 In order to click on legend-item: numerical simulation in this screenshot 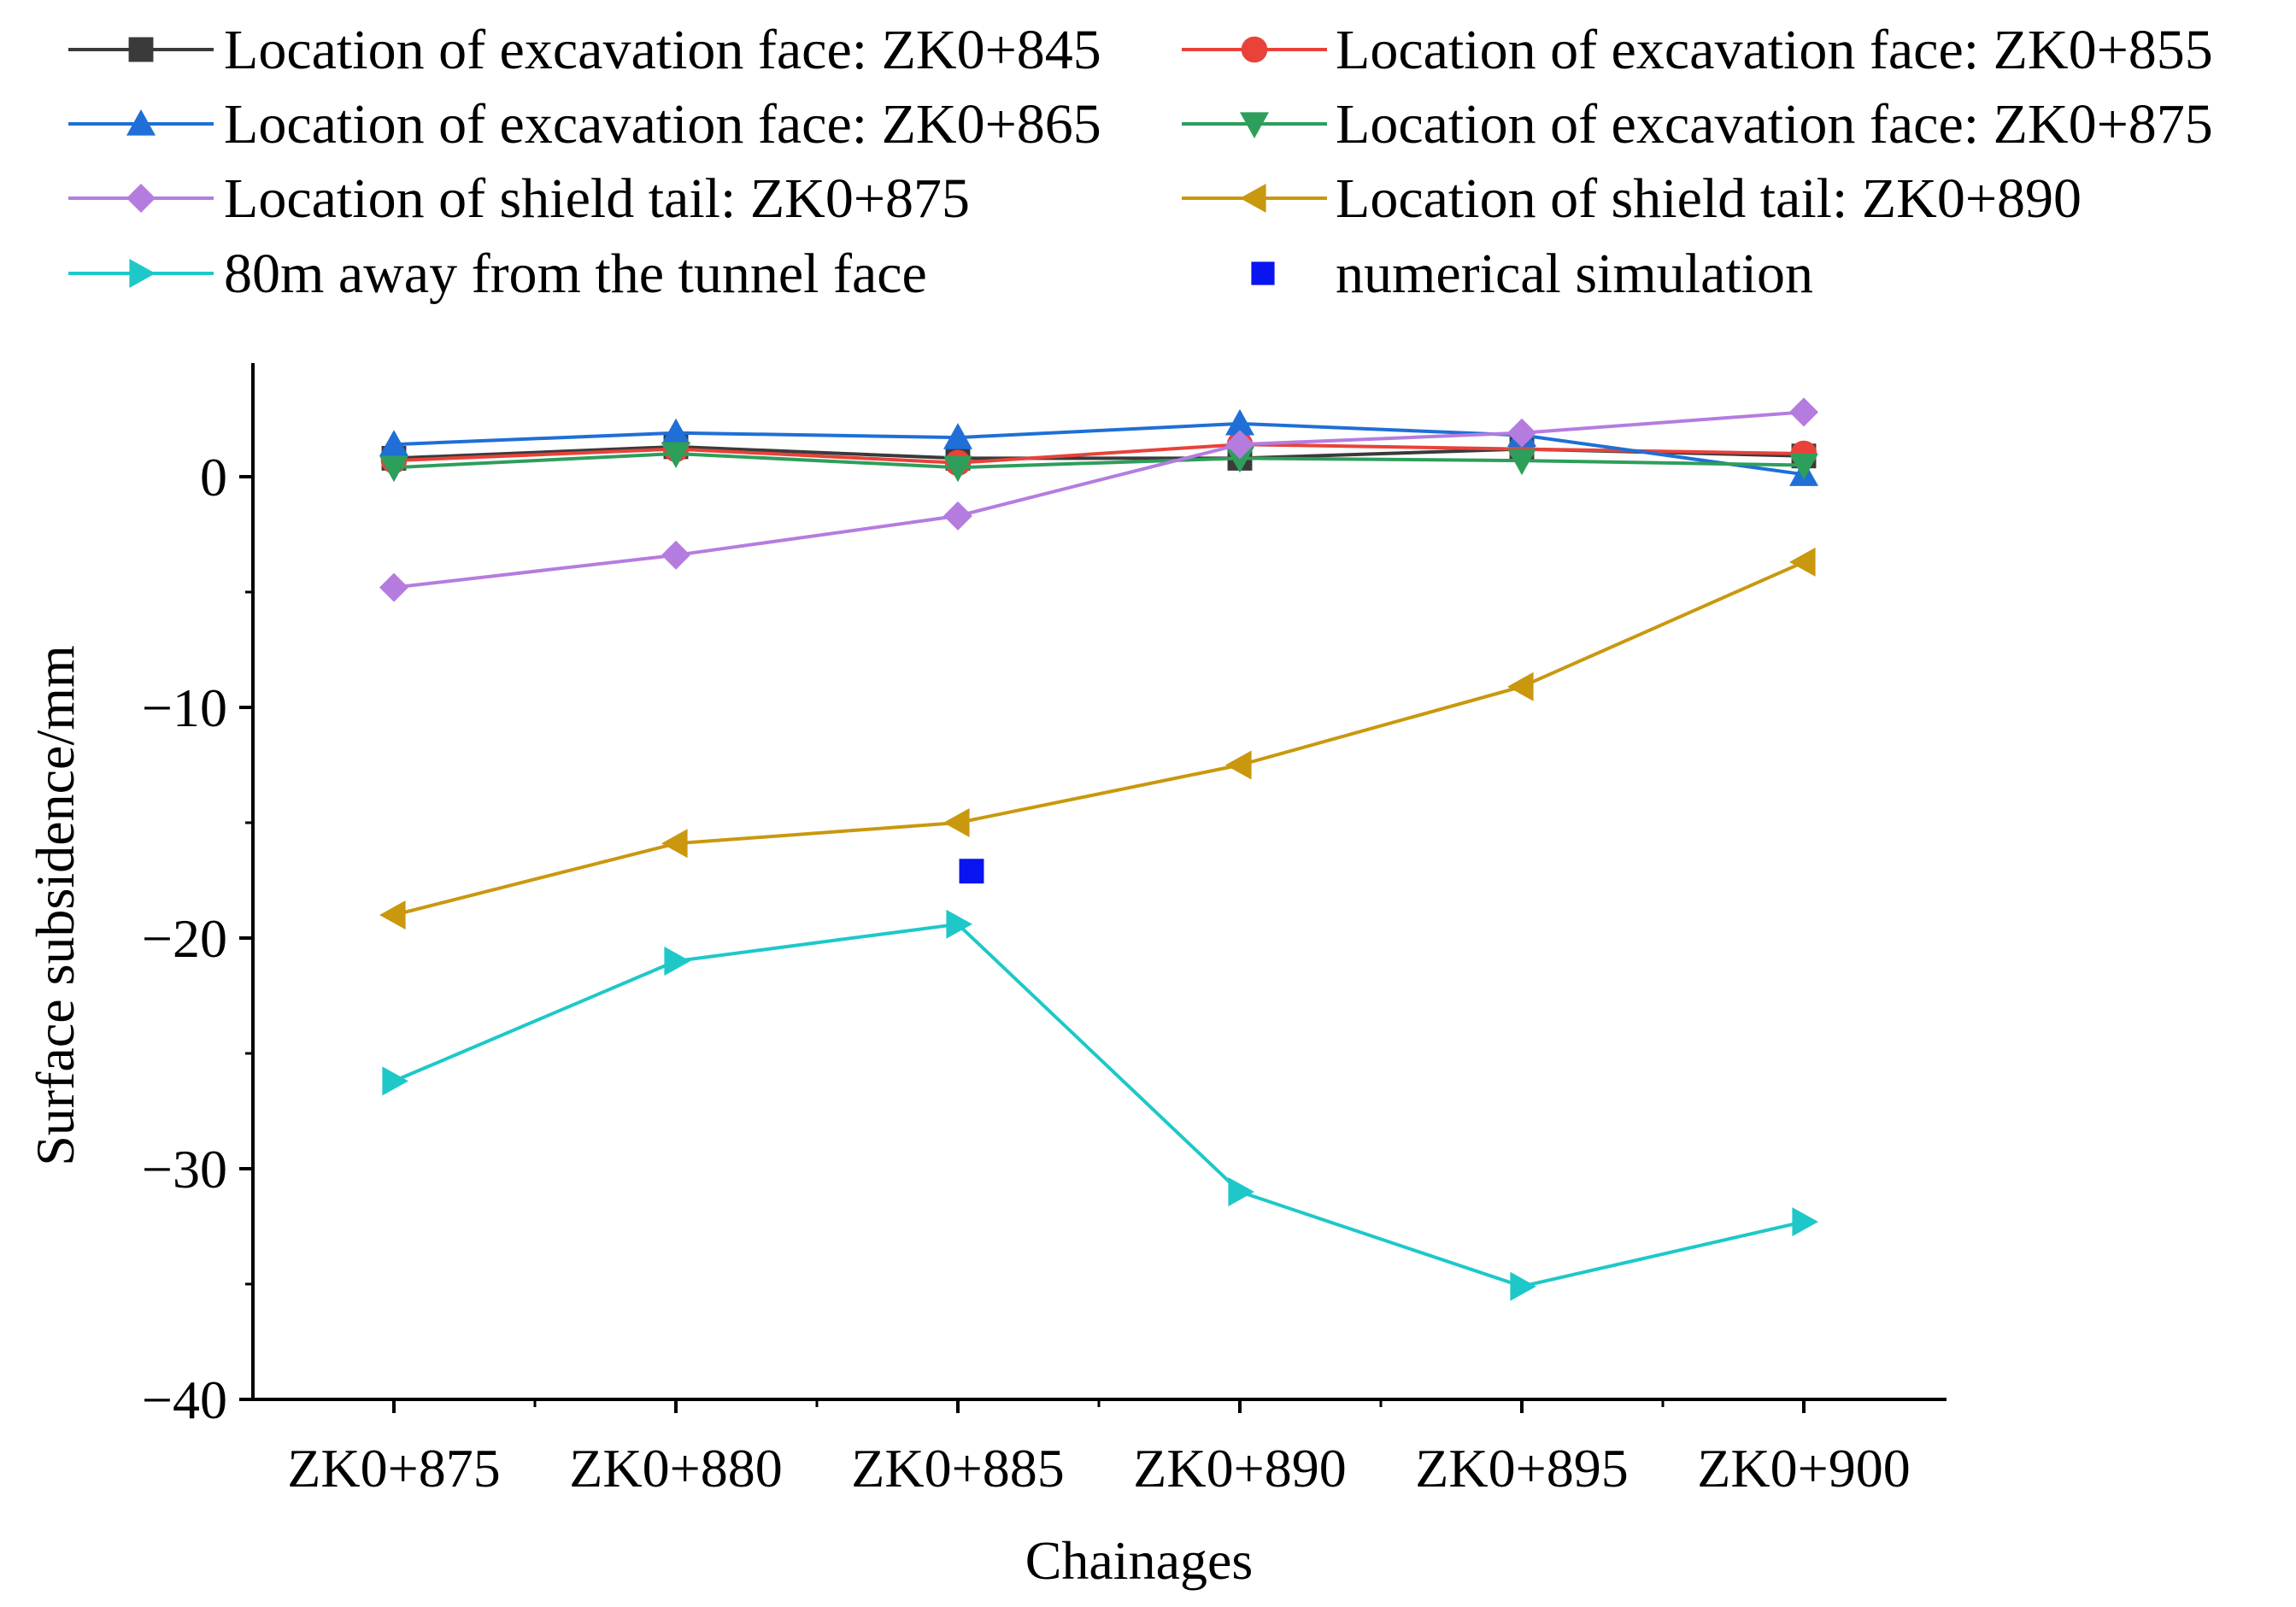, I will do `click(1532, 274)`.